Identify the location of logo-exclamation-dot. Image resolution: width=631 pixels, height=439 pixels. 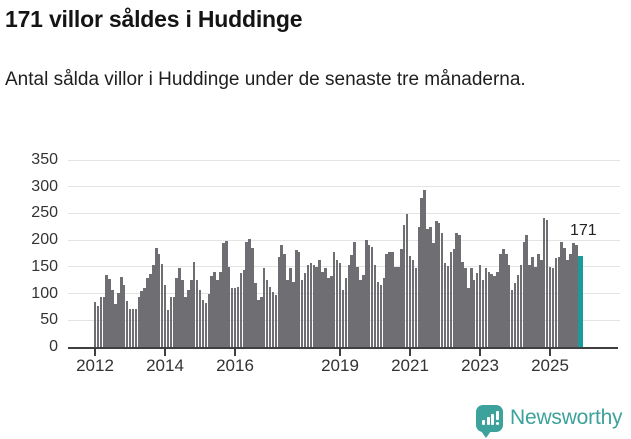
(497, 423).